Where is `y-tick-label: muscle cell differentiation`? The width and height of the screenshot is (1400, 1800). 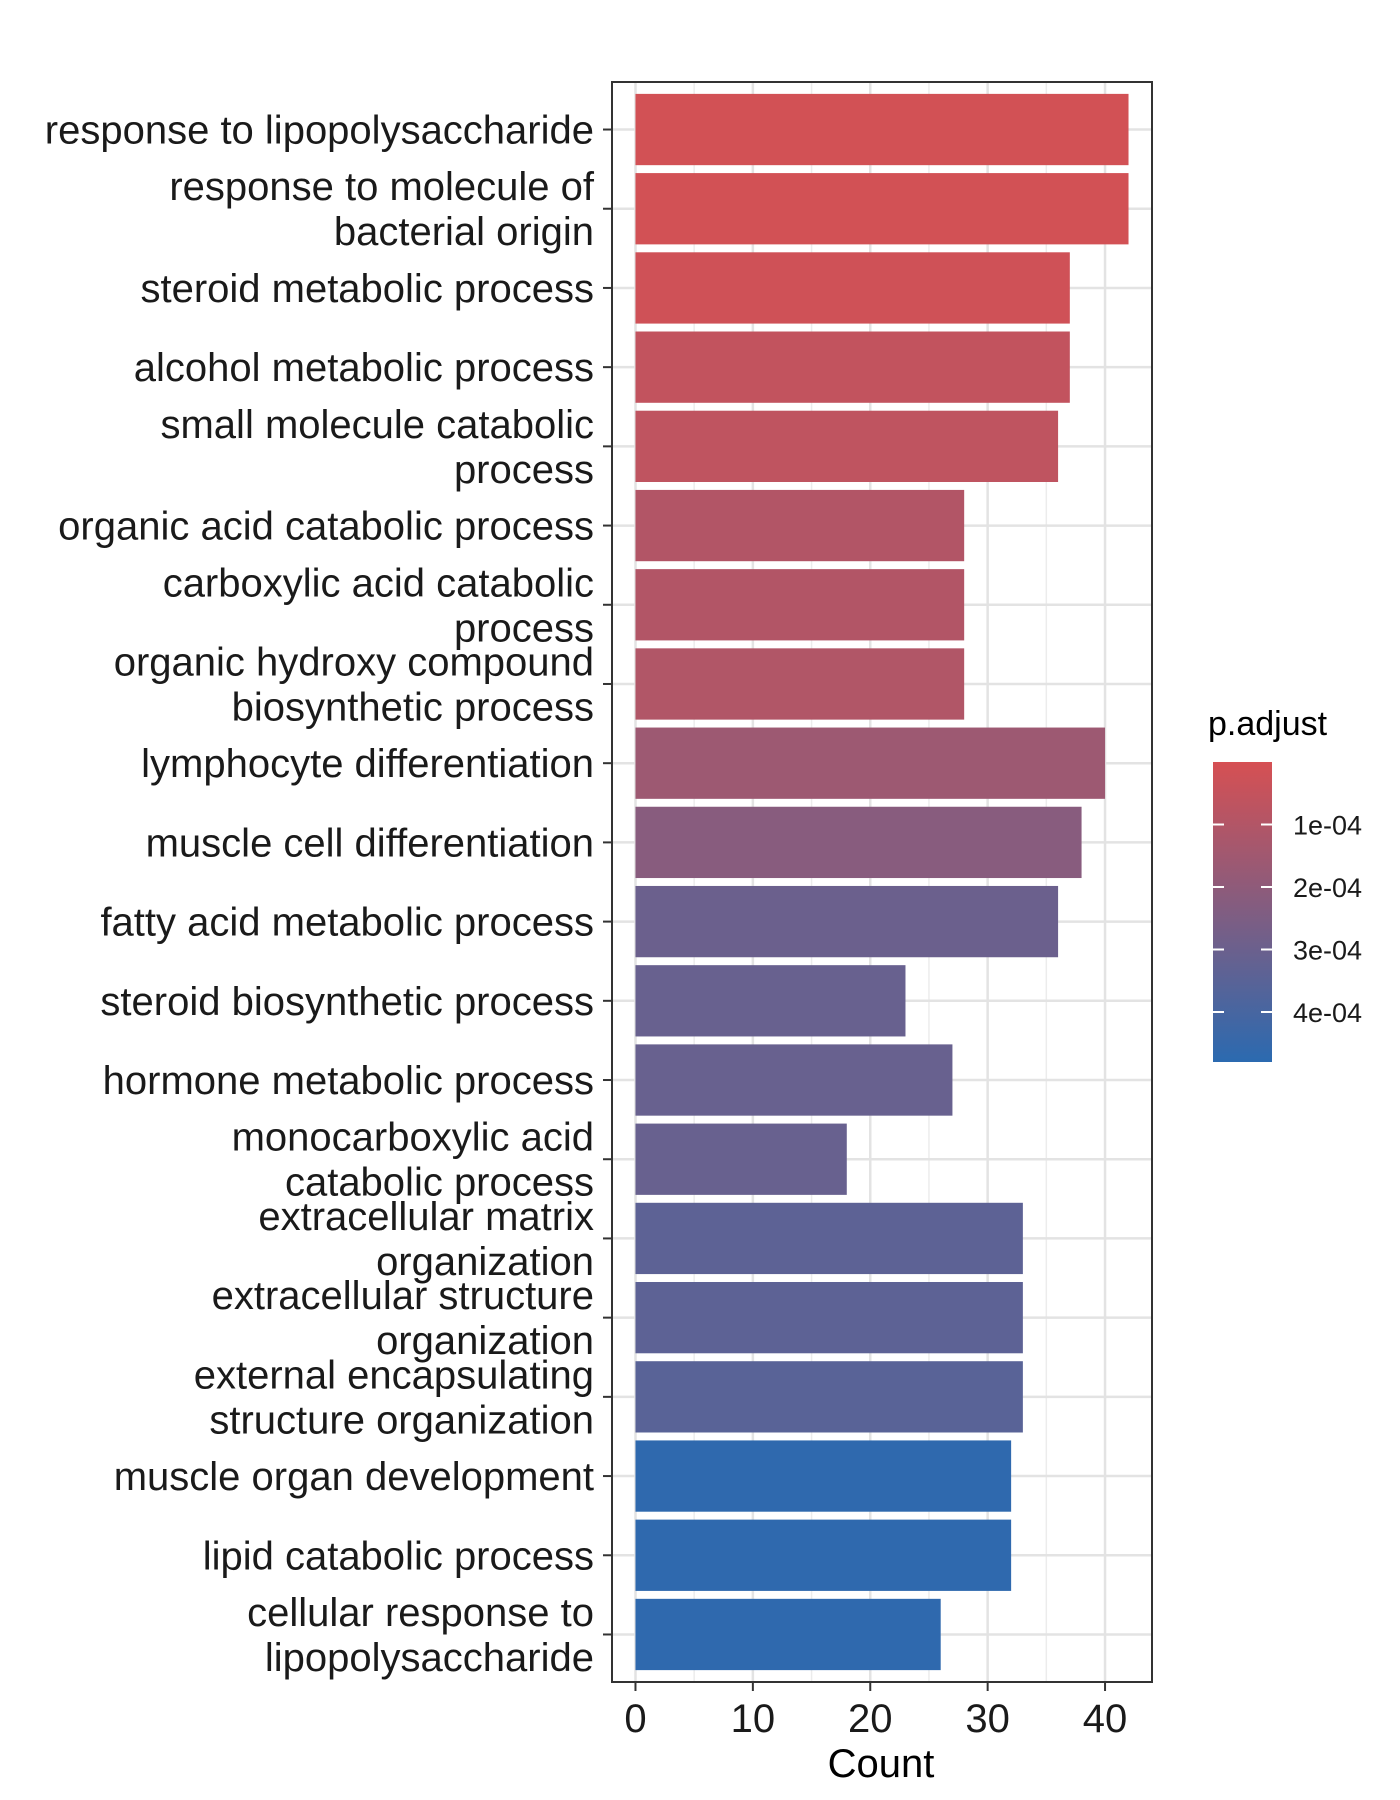
y-tick-label: muscle cell differentiation is located at coordinates (370, 843).